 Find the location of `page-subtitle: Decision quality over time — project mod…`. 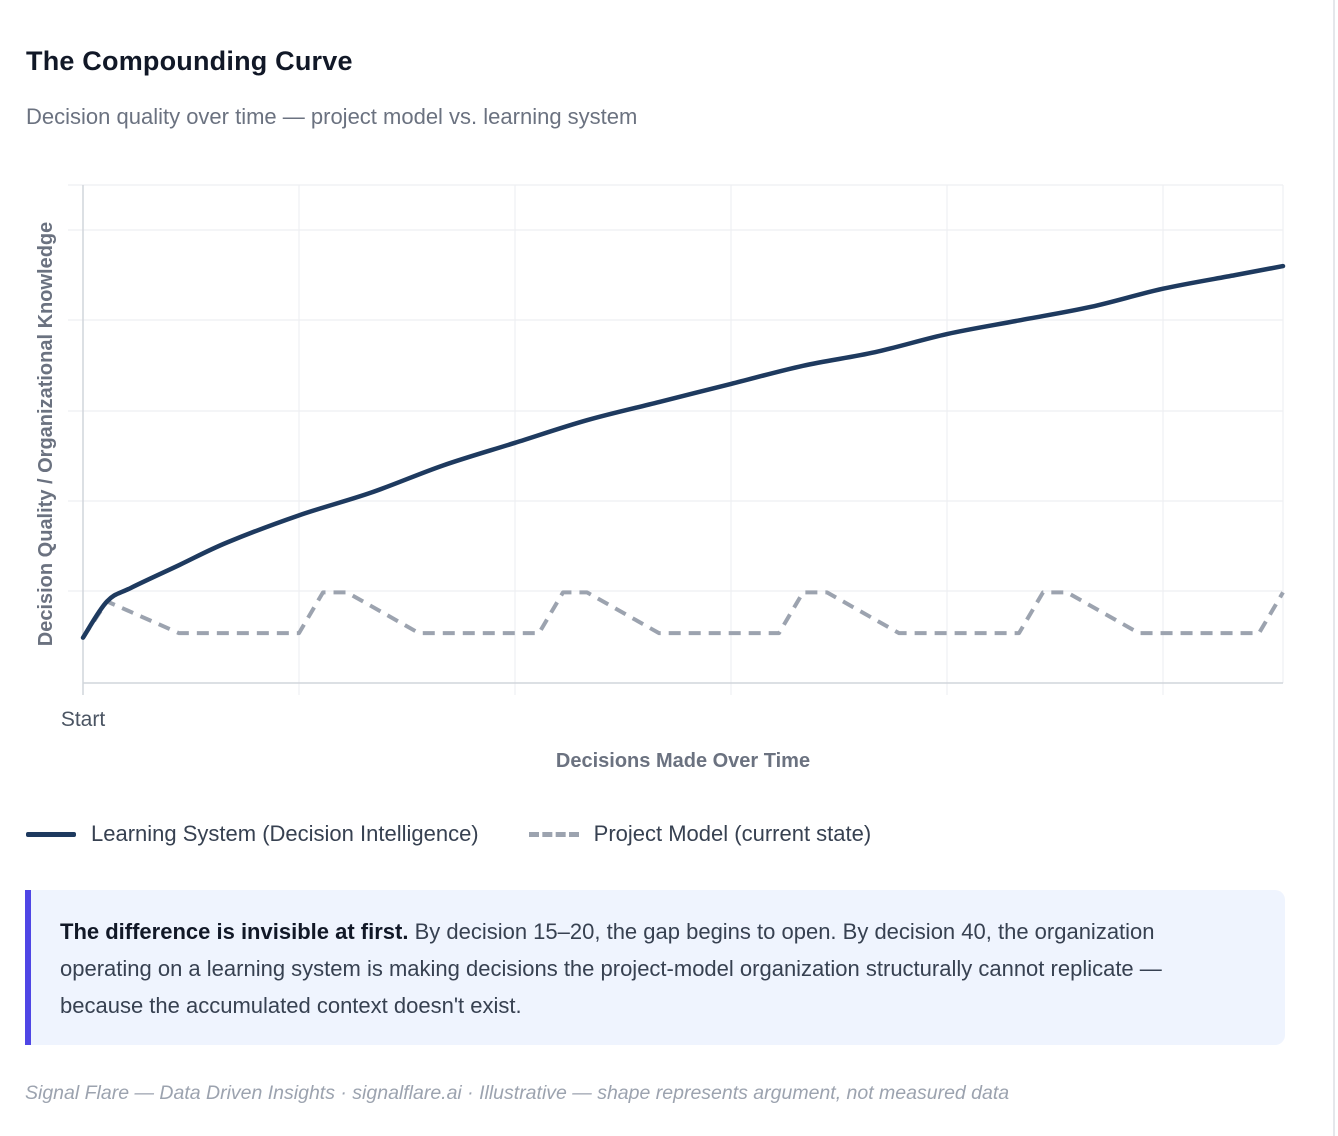

page-subtitle: Decision quality over time — project mod… is located at coordinates (332, 116).